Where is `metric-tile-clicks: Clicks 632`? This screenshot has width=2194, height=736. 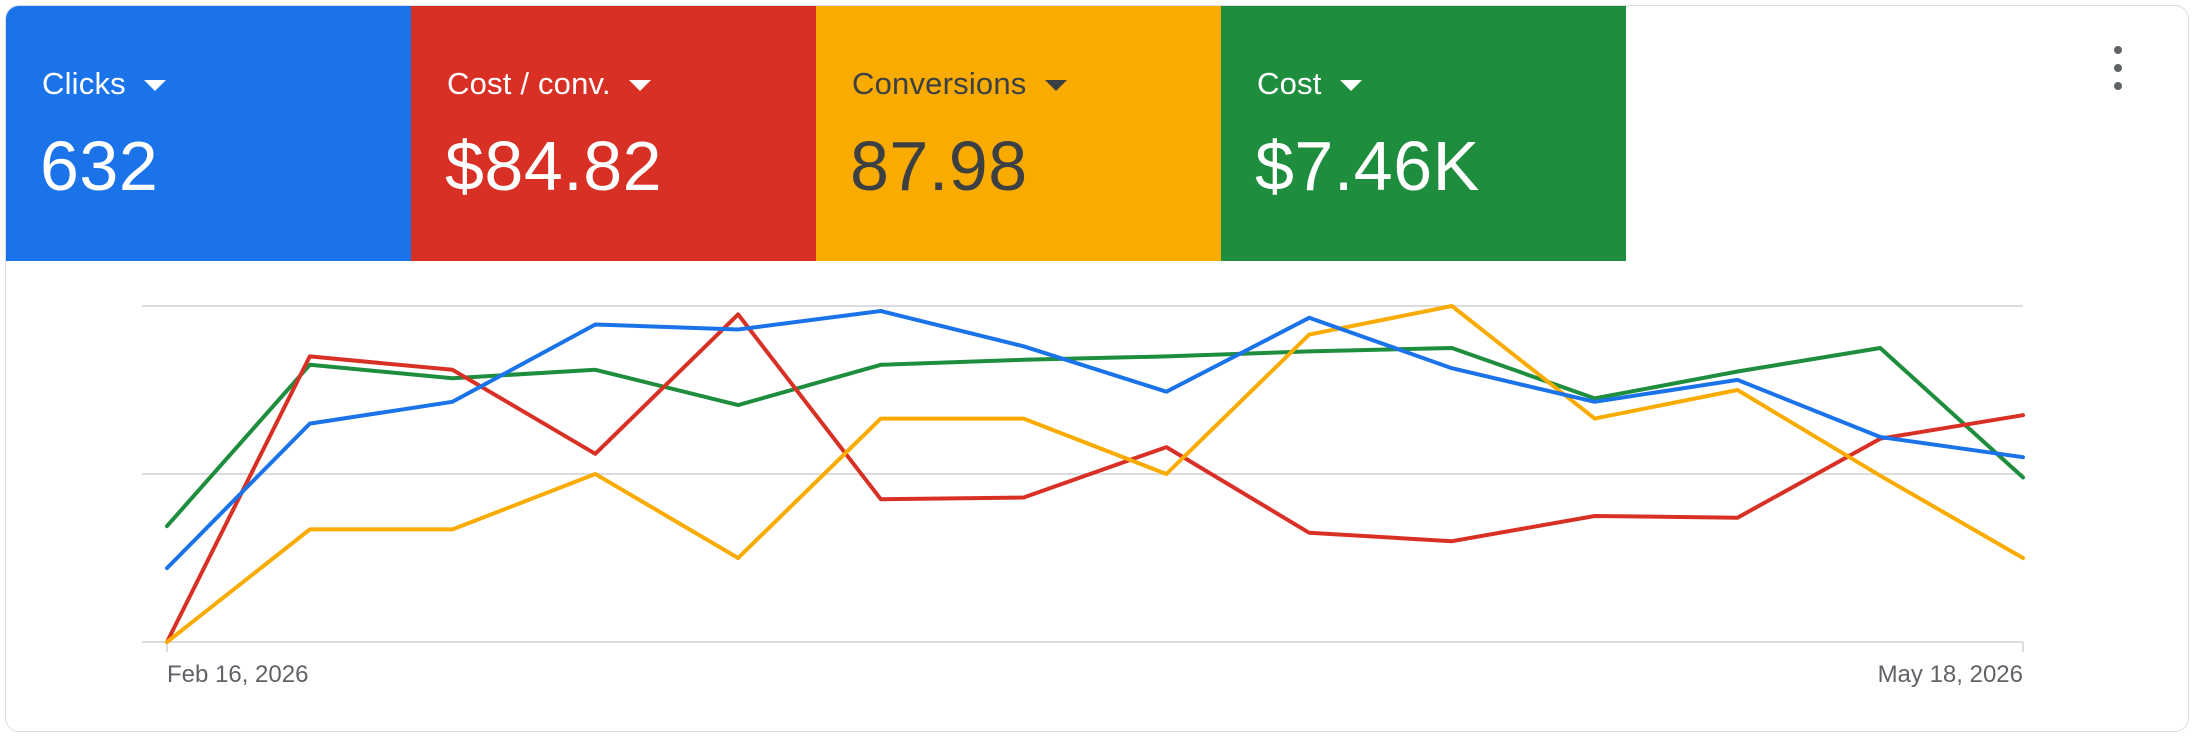
metric-tile-clicks: Clicks 632 is located at coordinates (208, 133).